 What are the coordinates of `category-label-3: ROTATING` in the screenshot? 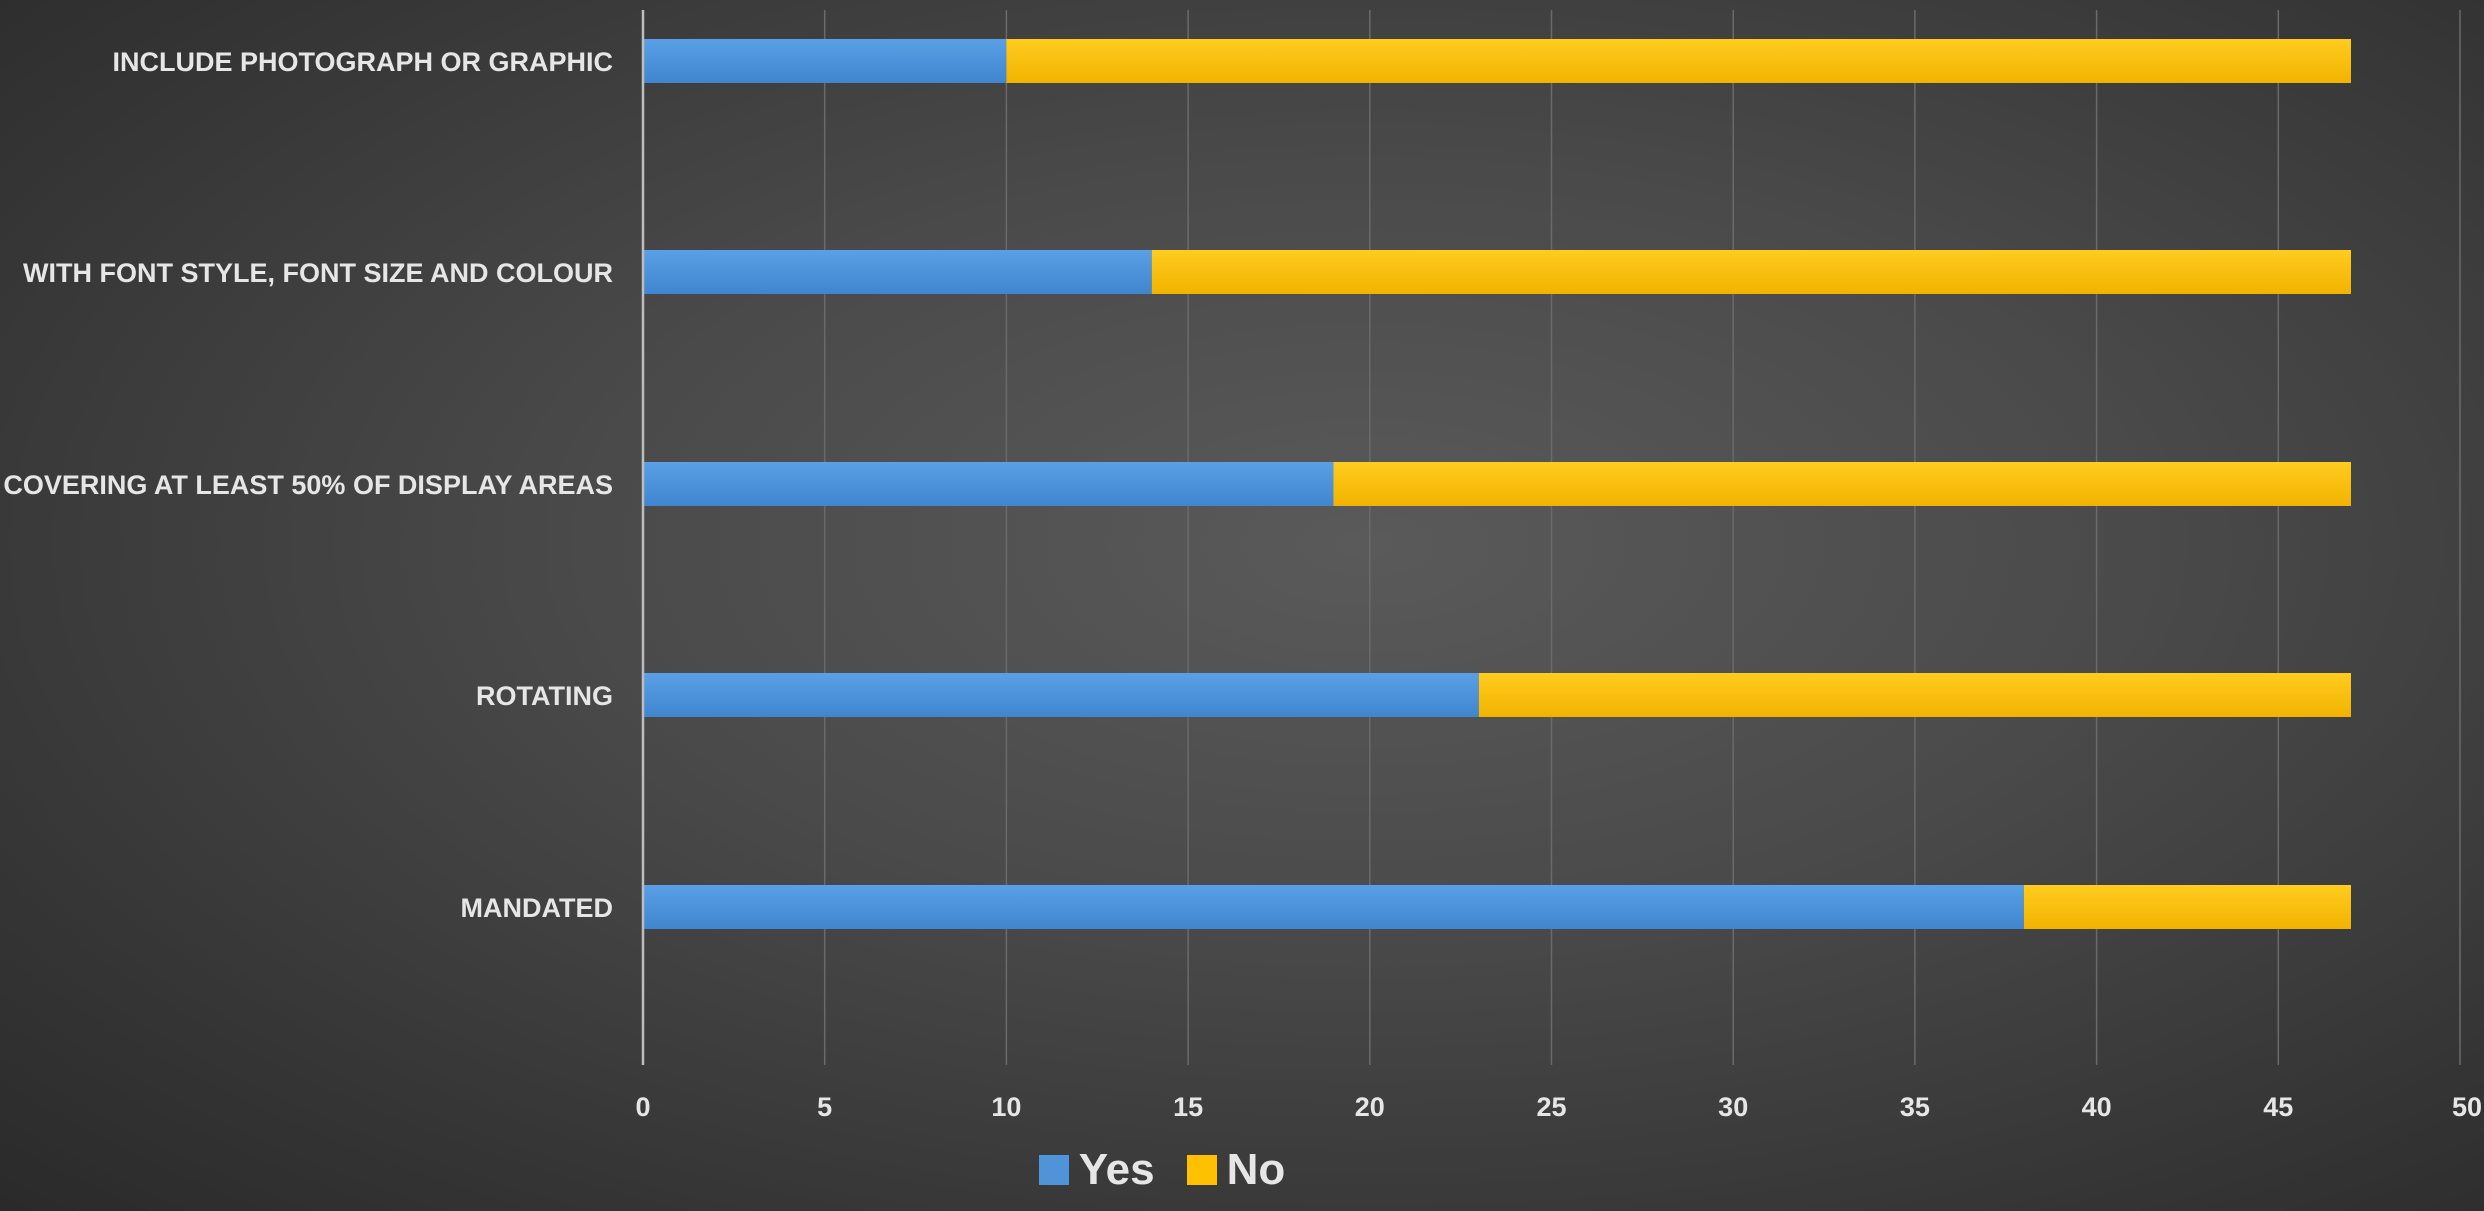 It's located at (544, 696).